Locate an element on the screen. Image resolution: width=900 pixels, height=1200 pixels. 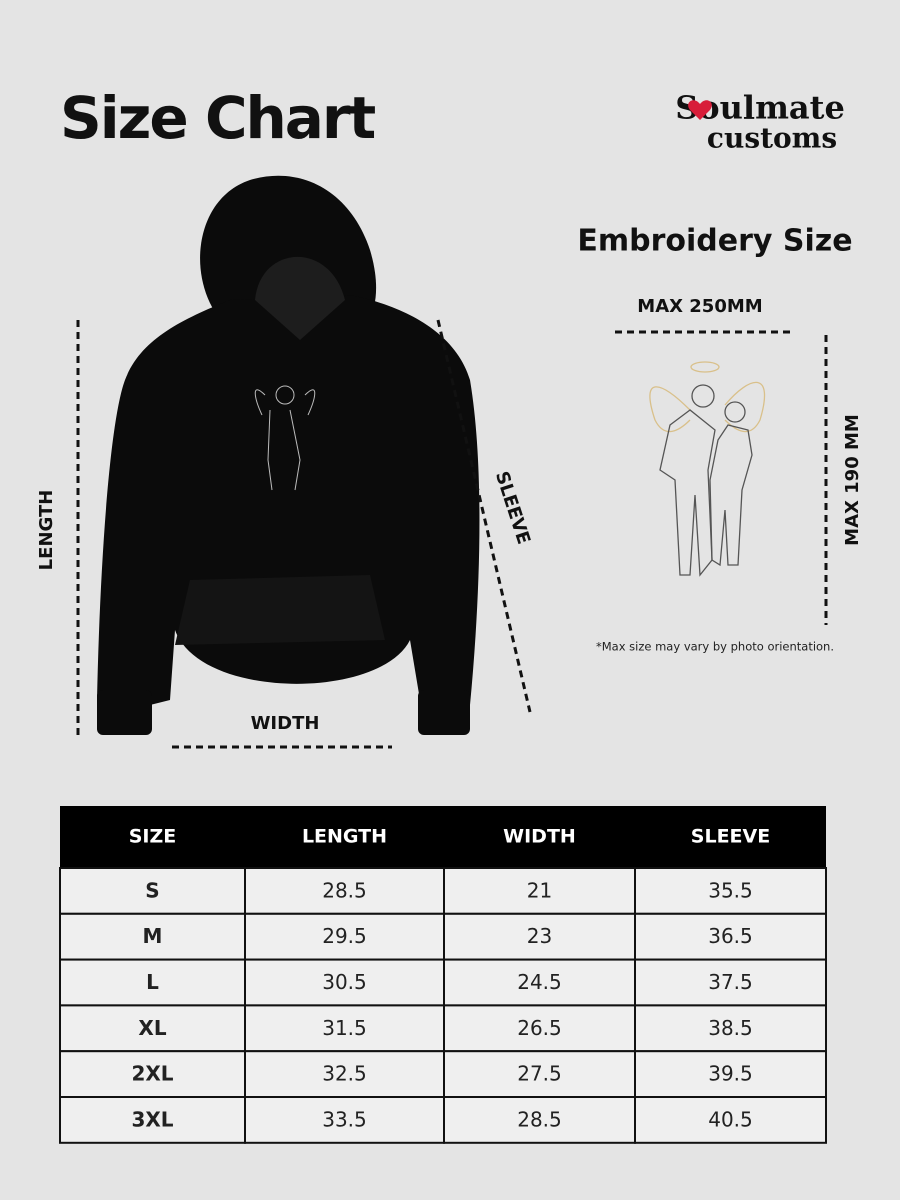
width-label: WIDTH is located at coordinates (285, 723).